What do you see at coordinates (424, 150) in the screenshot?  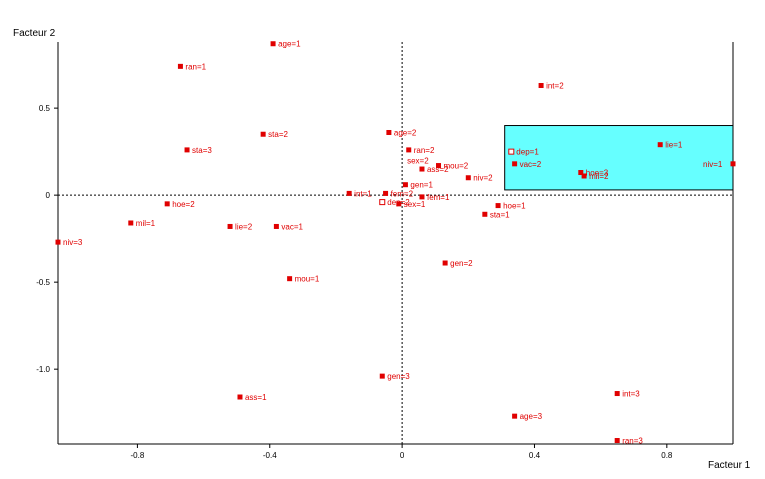 I see `point-label: ran=2` at bounding box center [424, 150].